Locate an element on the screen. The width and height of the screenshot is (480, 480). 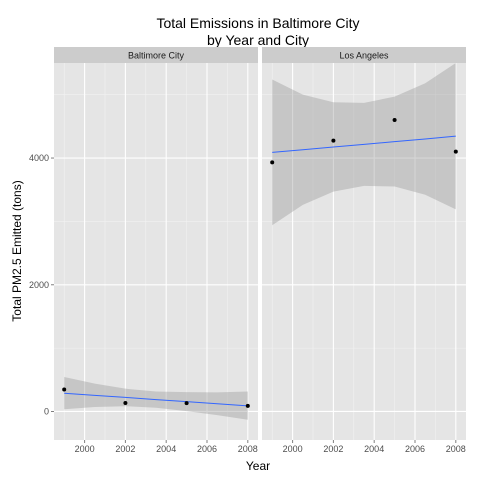
y-axis: 0 2000 4000 is located at coordinates (41, 284).